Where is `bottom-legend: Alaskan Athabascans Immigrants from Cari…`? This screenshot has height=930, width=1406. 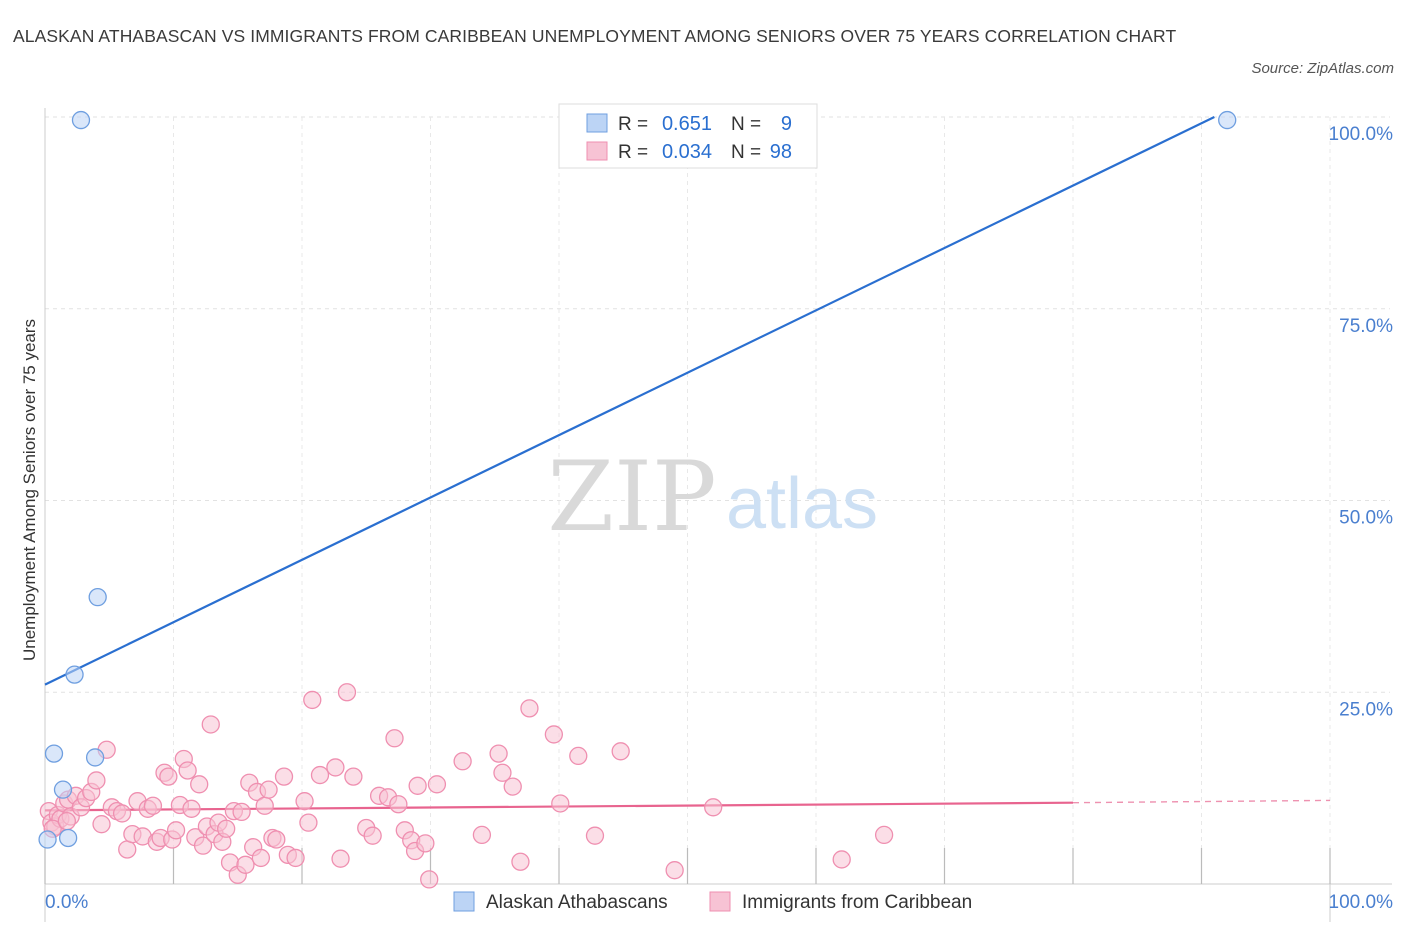 bottom-legend: Alaskan Athabascans Immigrants from Cari… is located at coordinates (712, 902).